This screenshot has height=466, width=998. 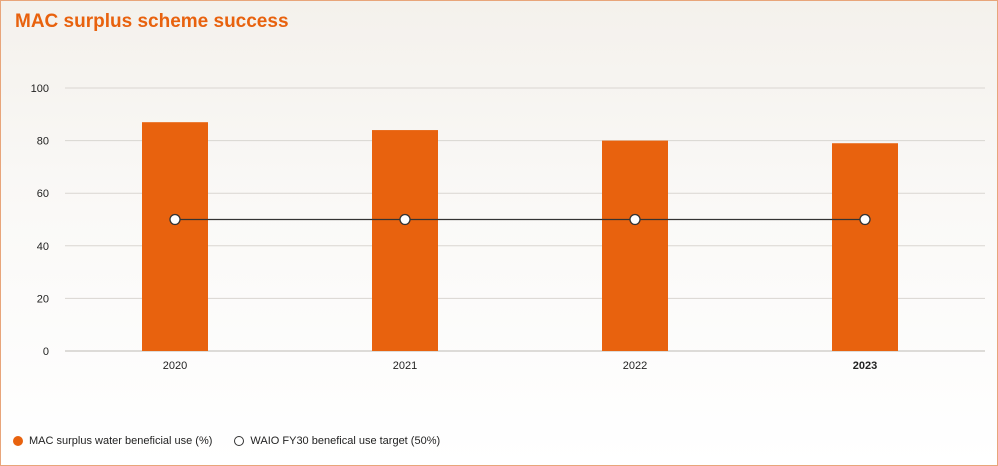 What do you see at coordinates (46, 352) in the screenshot?
I see `y-tick-label: 0` at bounding box center [46, 352].